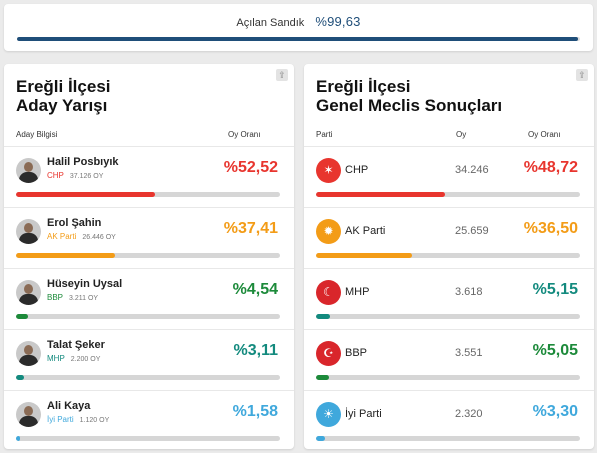 The image size is (597, 453). Describe the element at coordinates (469, 292) in the screenshot. I see `party-votes: 3.618` at that location.